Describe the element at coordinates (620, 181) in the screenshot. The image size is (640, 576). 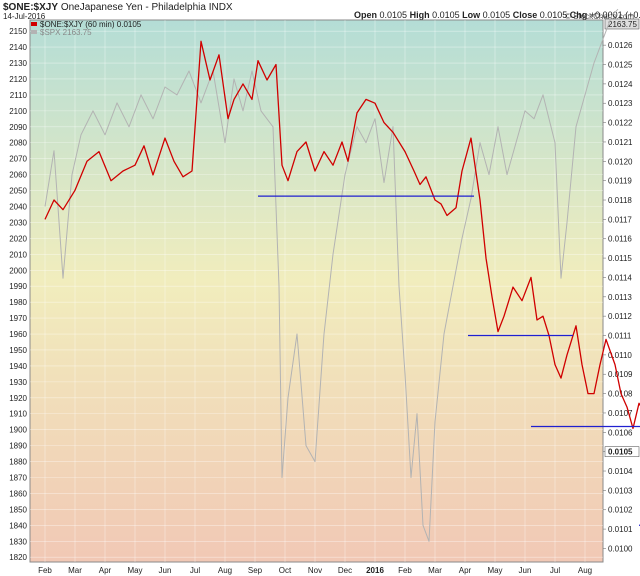
I see `right-tick-label: 0.0119` at that location.